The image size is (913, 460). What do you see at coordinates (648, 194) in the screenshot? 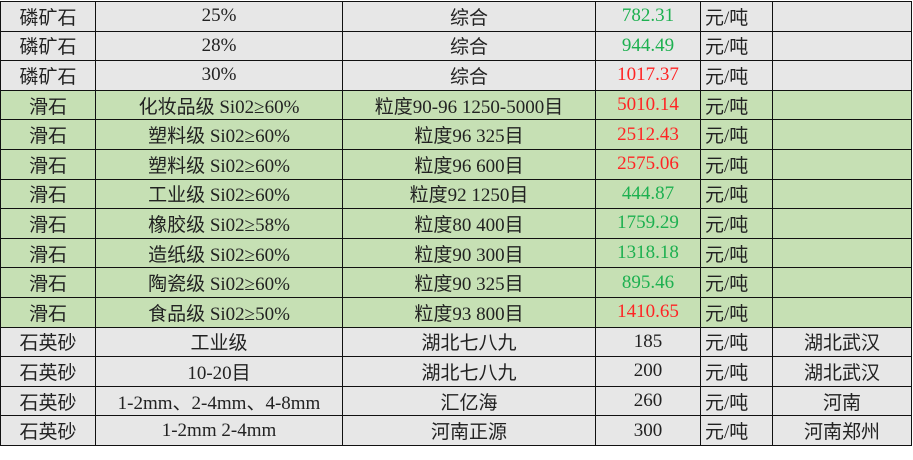
I see `price-cell: 444.87` at bounding box center [648, 194].